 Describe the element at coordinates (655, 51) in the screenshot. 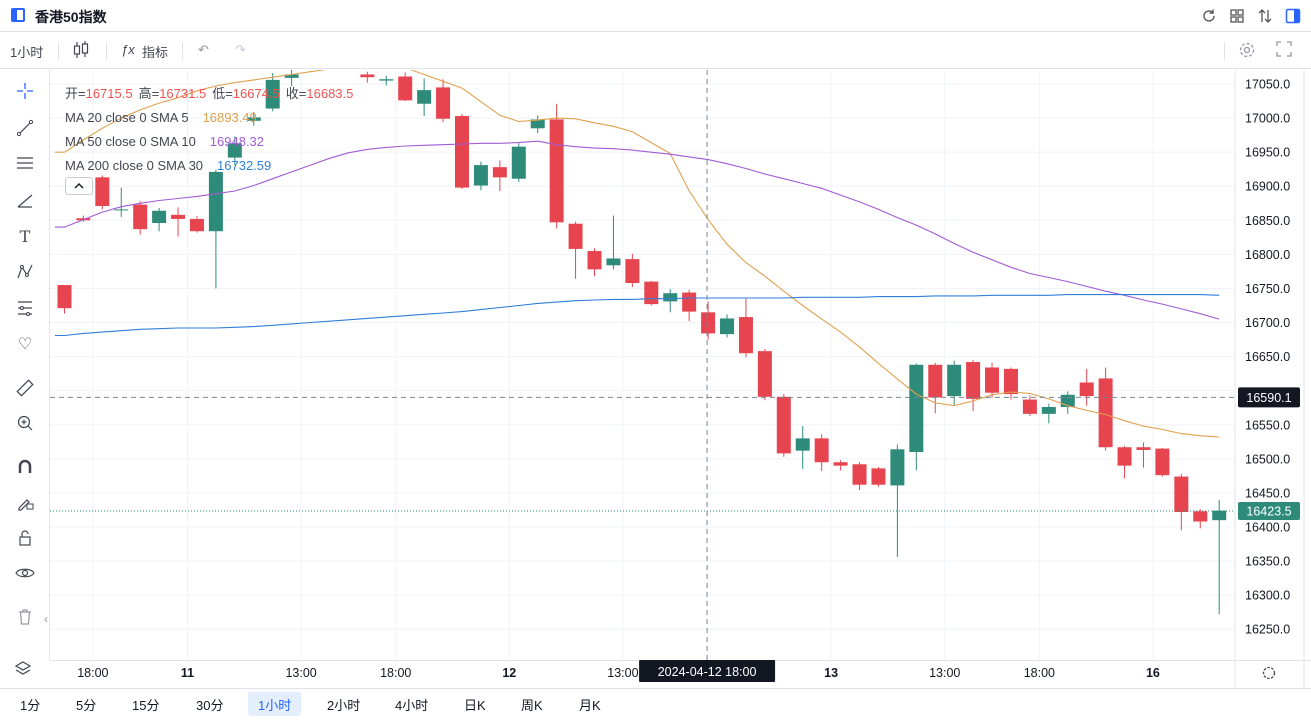

I see `chart-toolbar: 1小时 ƒx 指标 ↶ ↷` at that location.